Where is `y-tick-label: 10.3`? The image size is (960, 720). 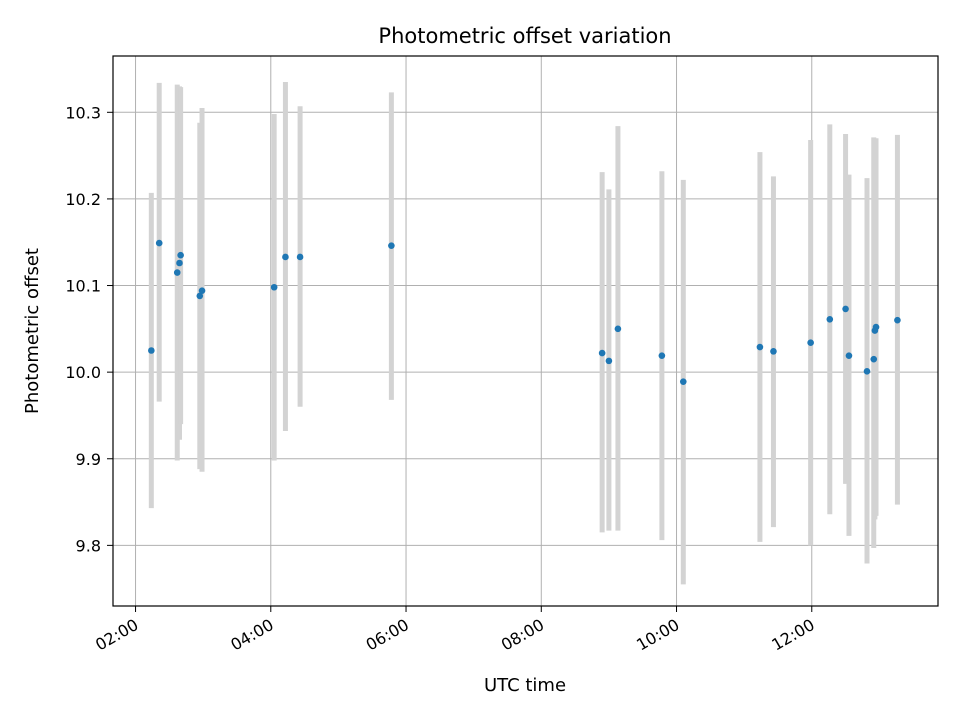
y-tick-label: 10.3 is located at coordinates (83, 112).